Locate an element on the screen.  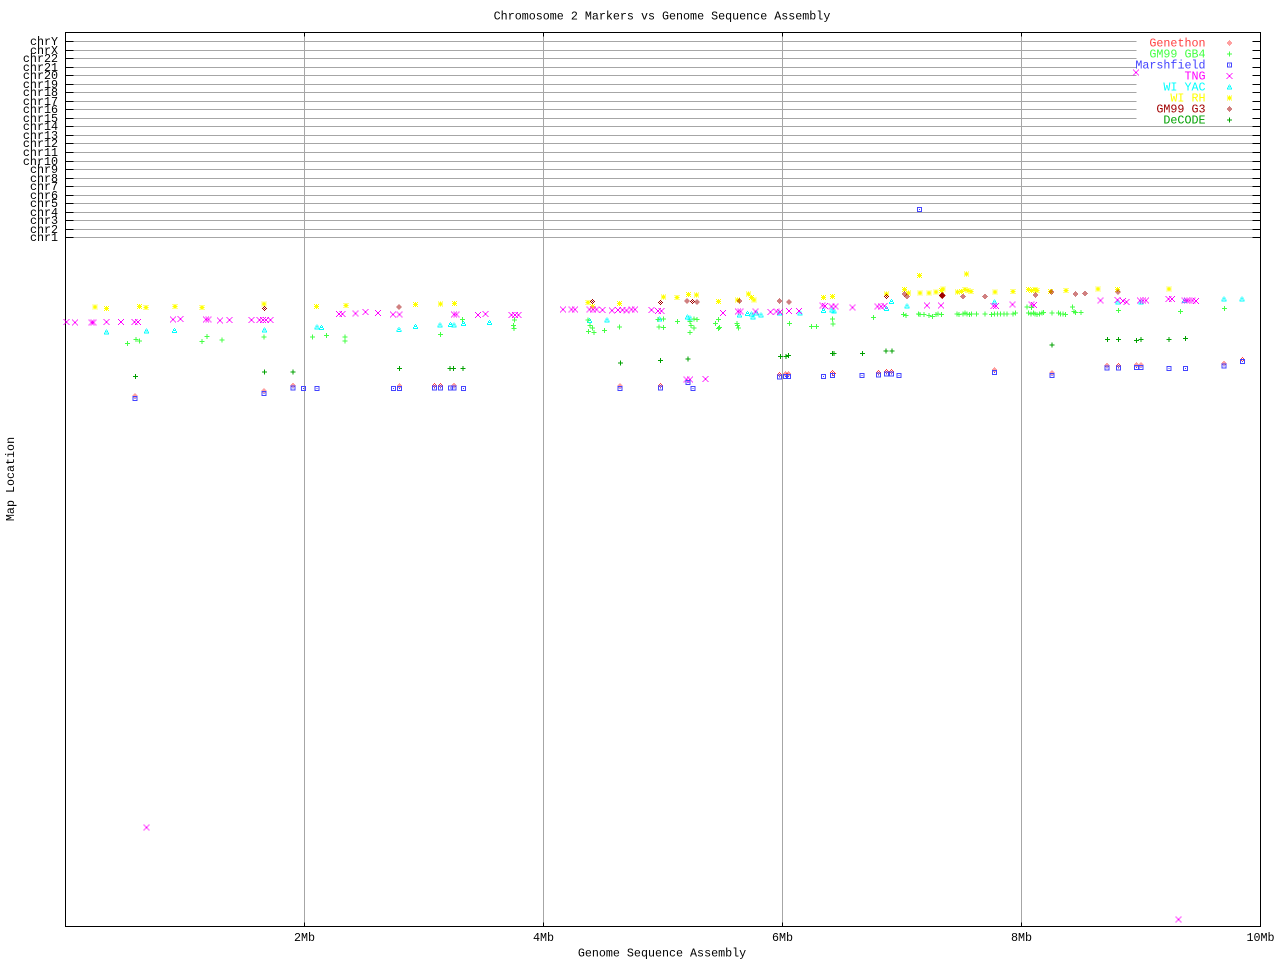
svg-text: chr20 is located at coordinates (40, 76).